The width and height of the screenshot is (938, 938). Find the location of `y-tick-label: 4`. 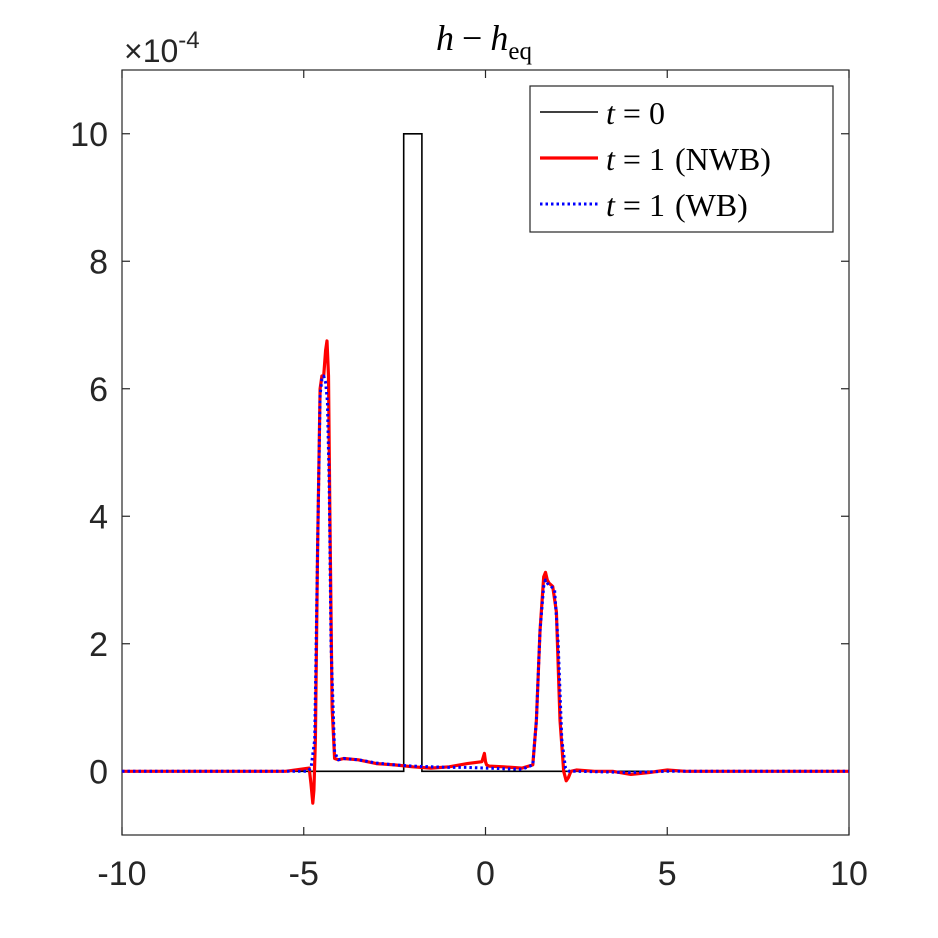

y-tick-label: 4 is located at coordinates (98, 517).